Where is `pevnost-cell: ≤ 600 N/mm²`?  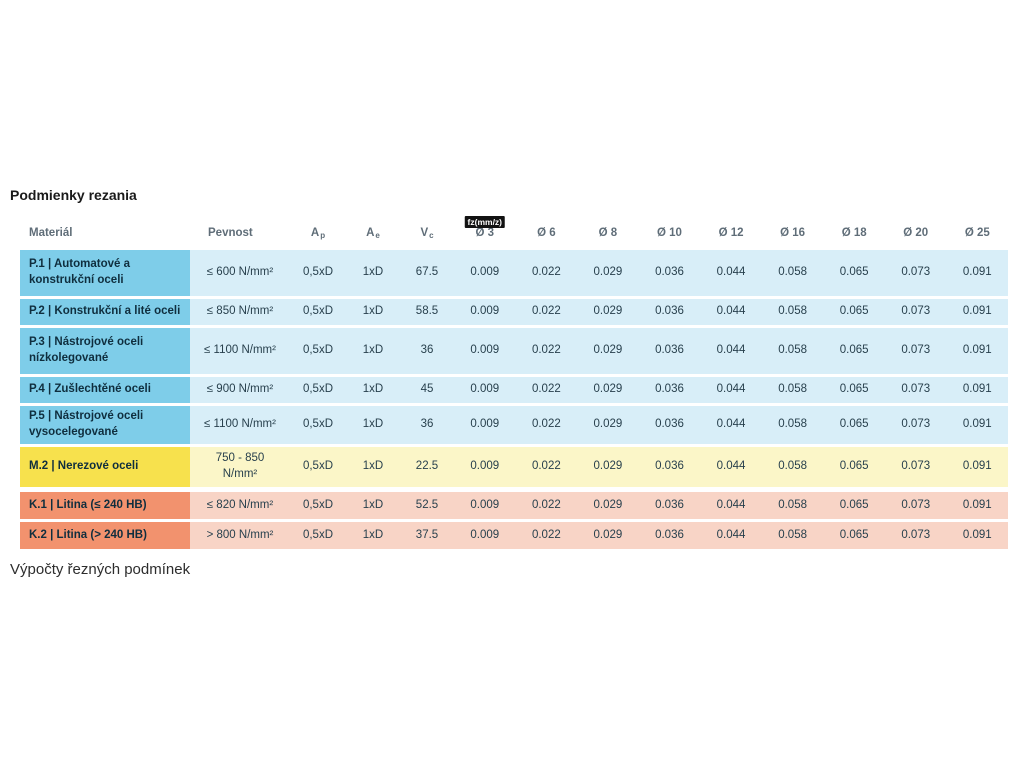 pevnost-cell: ≤ 600 N/mm² is located at coordinates (240, 273).